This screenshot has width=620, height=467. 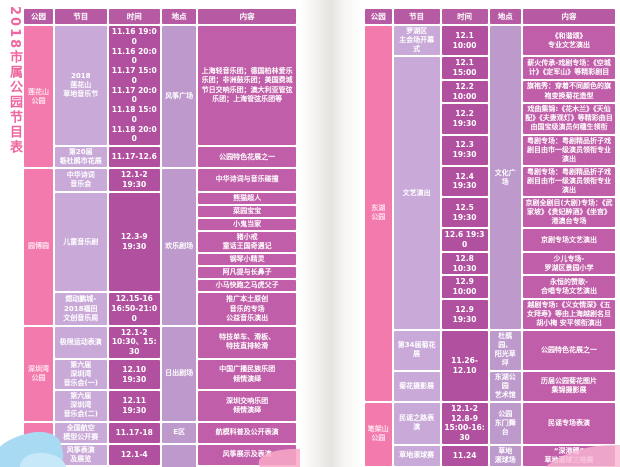 What do you see at coordinates (490, 181) in the screenshot?
I see `table-row: 12.4 19:30 粤剧专场：粤剧精品折子戏剧目由市一级演员领衔专业演出` at bounding box center [490, 181].